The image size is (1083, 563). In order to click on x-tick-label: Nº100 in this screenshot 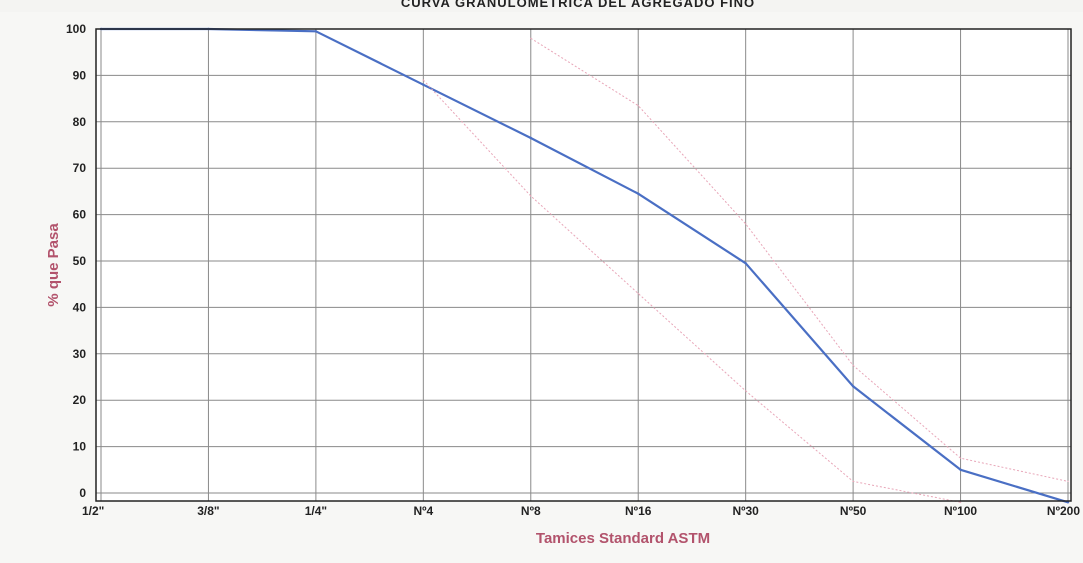, I will do `click(960, 511)`.